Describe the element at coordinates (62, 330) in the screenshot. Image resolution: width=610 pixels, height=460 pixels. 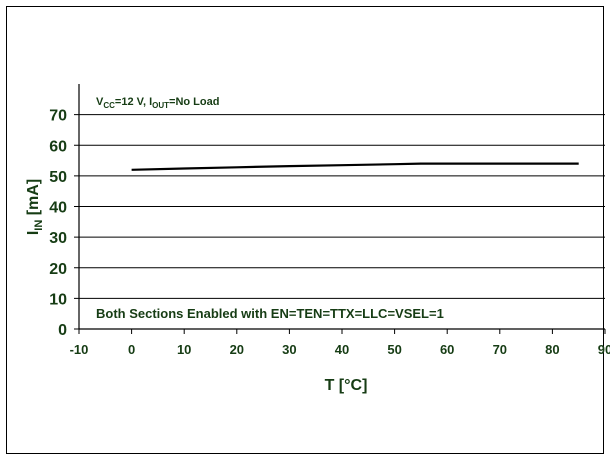
I see `y-tick-label-0: 0` at that location.